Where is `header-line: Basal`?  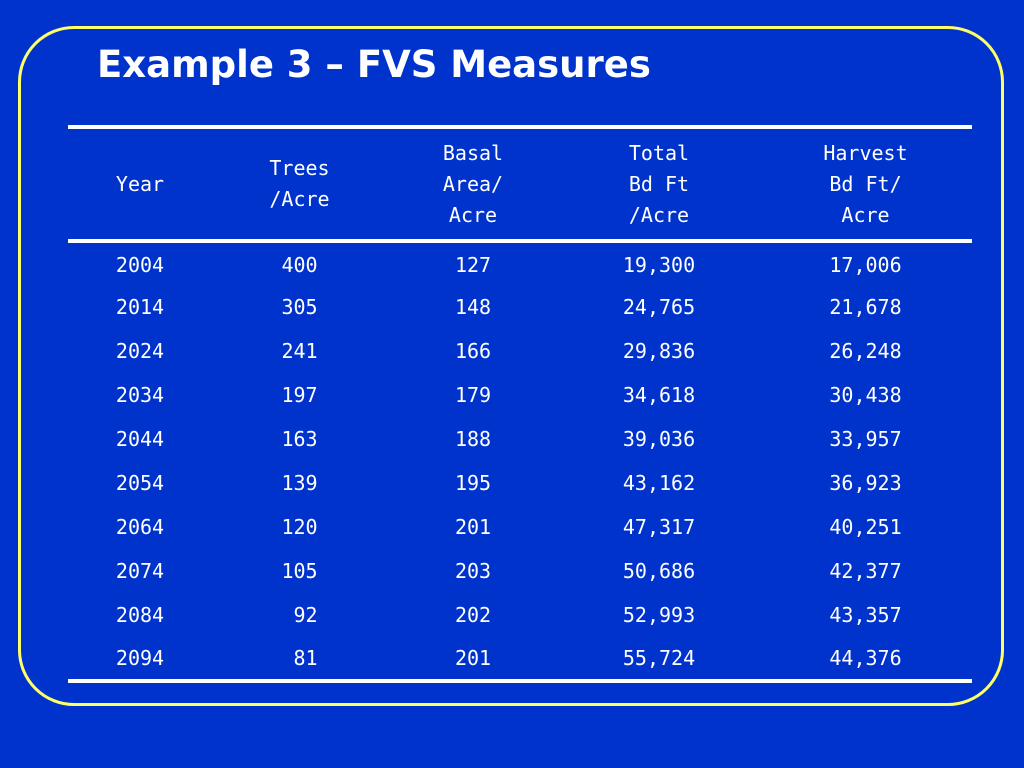
header-line: Basal is located at coordinates (473, 152).